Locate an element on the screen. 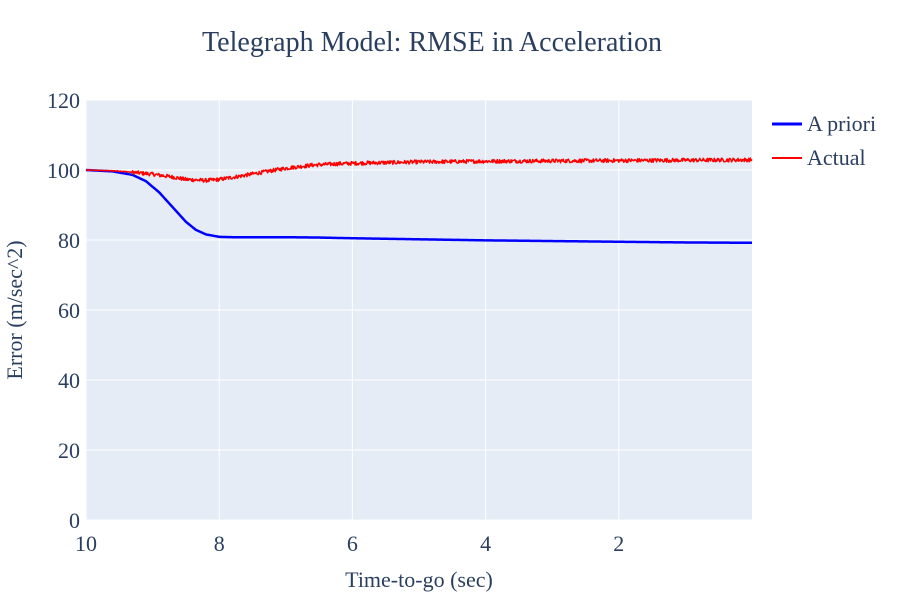 This screenshot has height=600, width=900. y-axis-title: Error (m/sec^2) is located at coordinates (14, 309).